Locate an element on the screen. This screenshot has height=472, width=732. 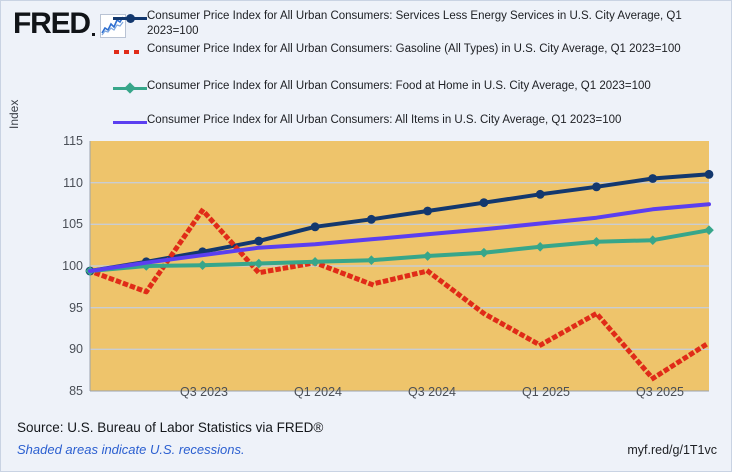
legend-swatch-services-less-energy is located at coordinates (130, 18).